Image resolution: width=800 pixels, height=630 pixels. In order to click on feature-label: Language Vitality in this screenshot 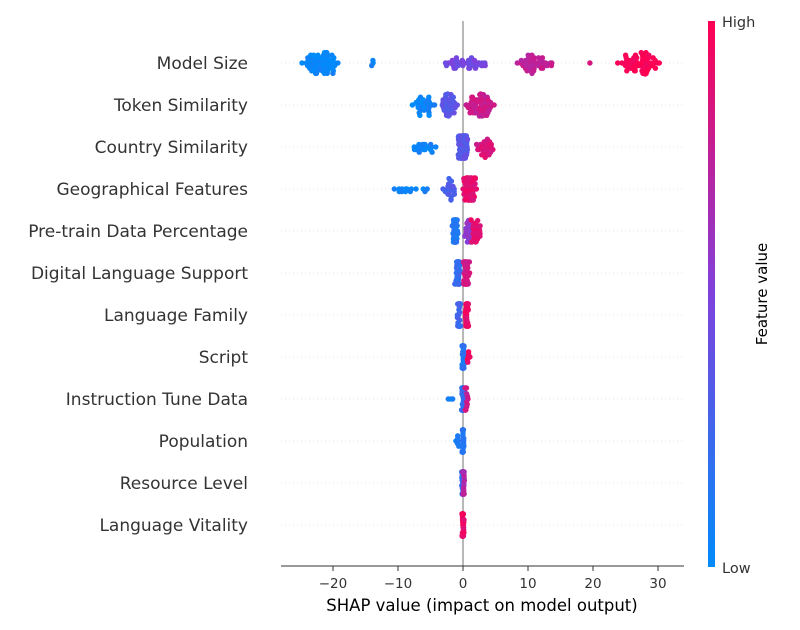, I will do `click(173, 526)`.